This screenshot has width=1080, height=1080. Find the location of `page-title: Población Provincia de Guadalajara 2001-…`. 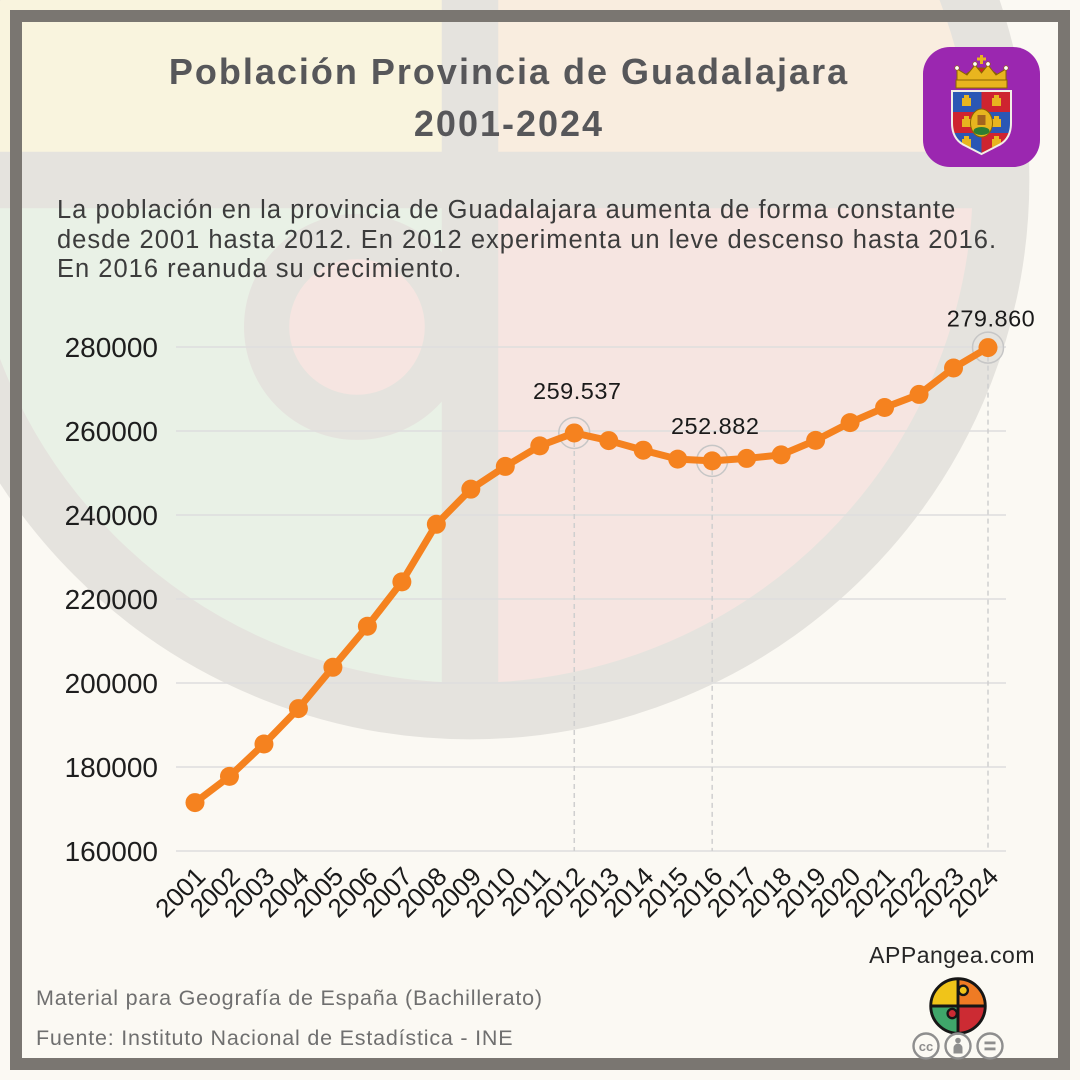

page-title: Población Provincia de Guadalajara 2001-… is located at coordinates (509, 98).